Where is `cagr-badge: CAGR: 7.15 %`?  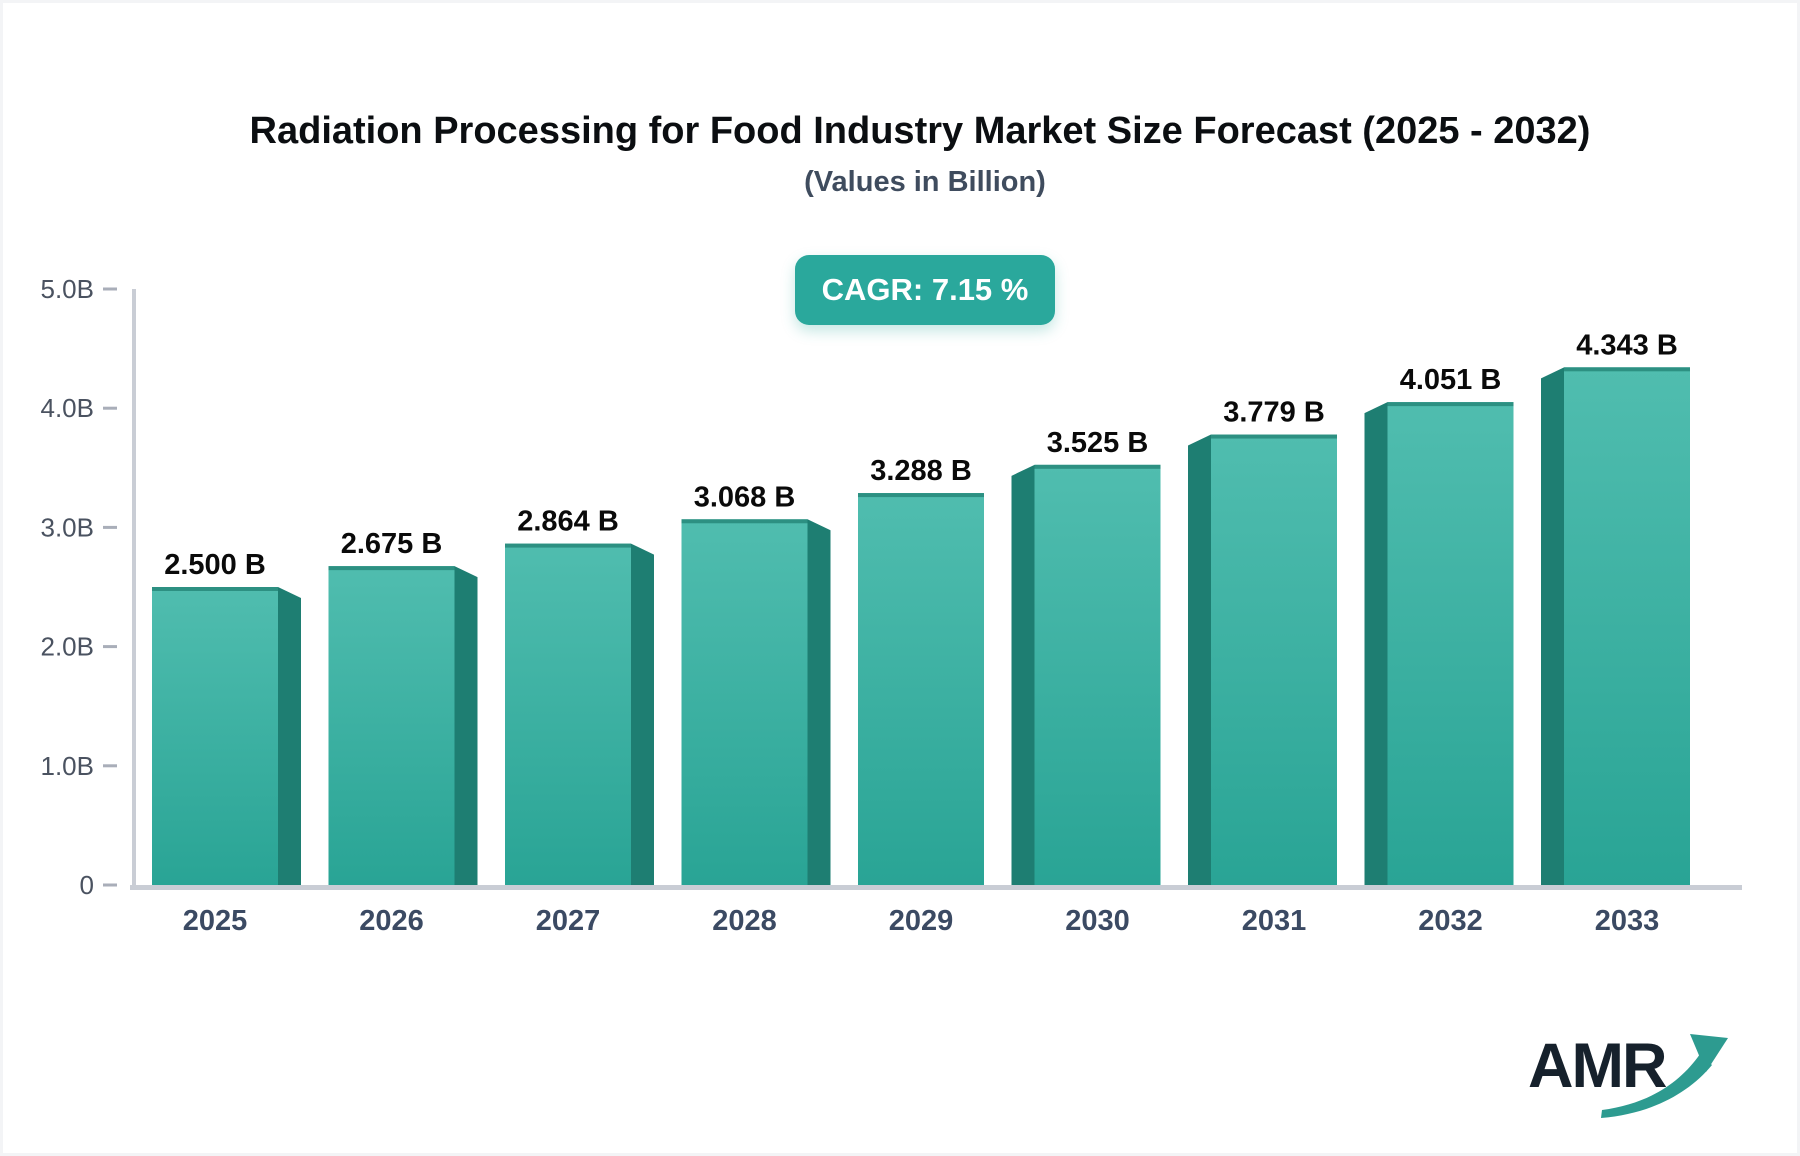 cagr-badge: CAGR: 7.15 % is located at coordinates (925, 290).